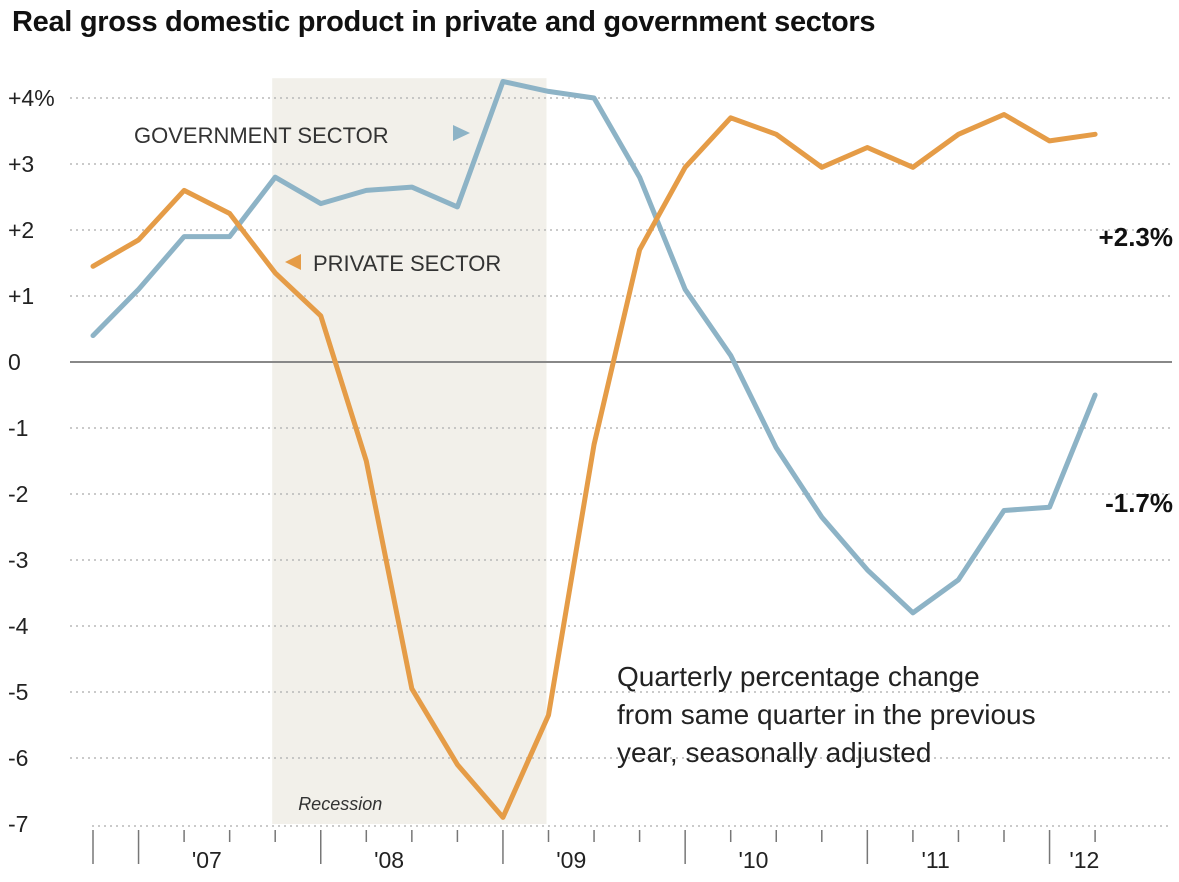 The height and width of the screenshot is (882, 1179). What do you see at coordinates (18, 428) in the screenshot?
I see `y-tick-label: -1` at bounding box center [18, 428].